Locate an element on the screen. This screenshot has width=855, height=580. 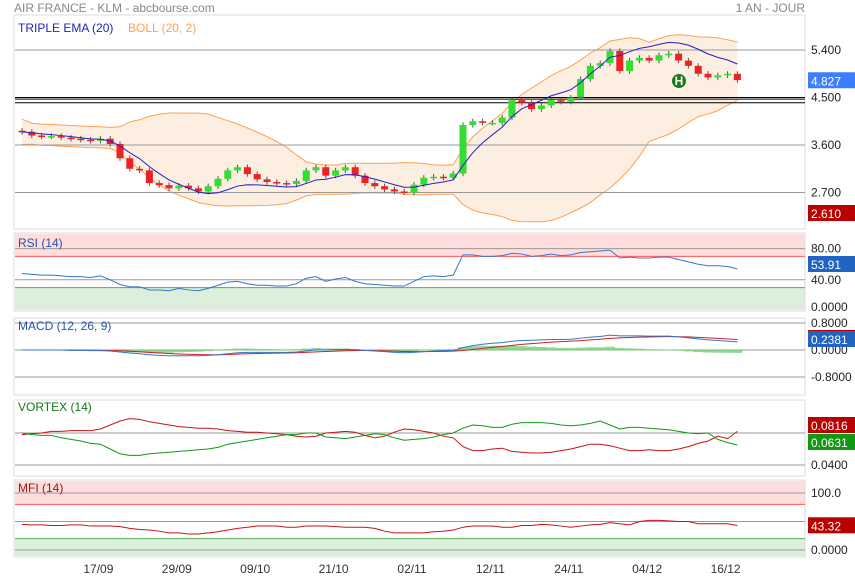
x-tick-label: 21/10 is located at coordinates (334, 569).